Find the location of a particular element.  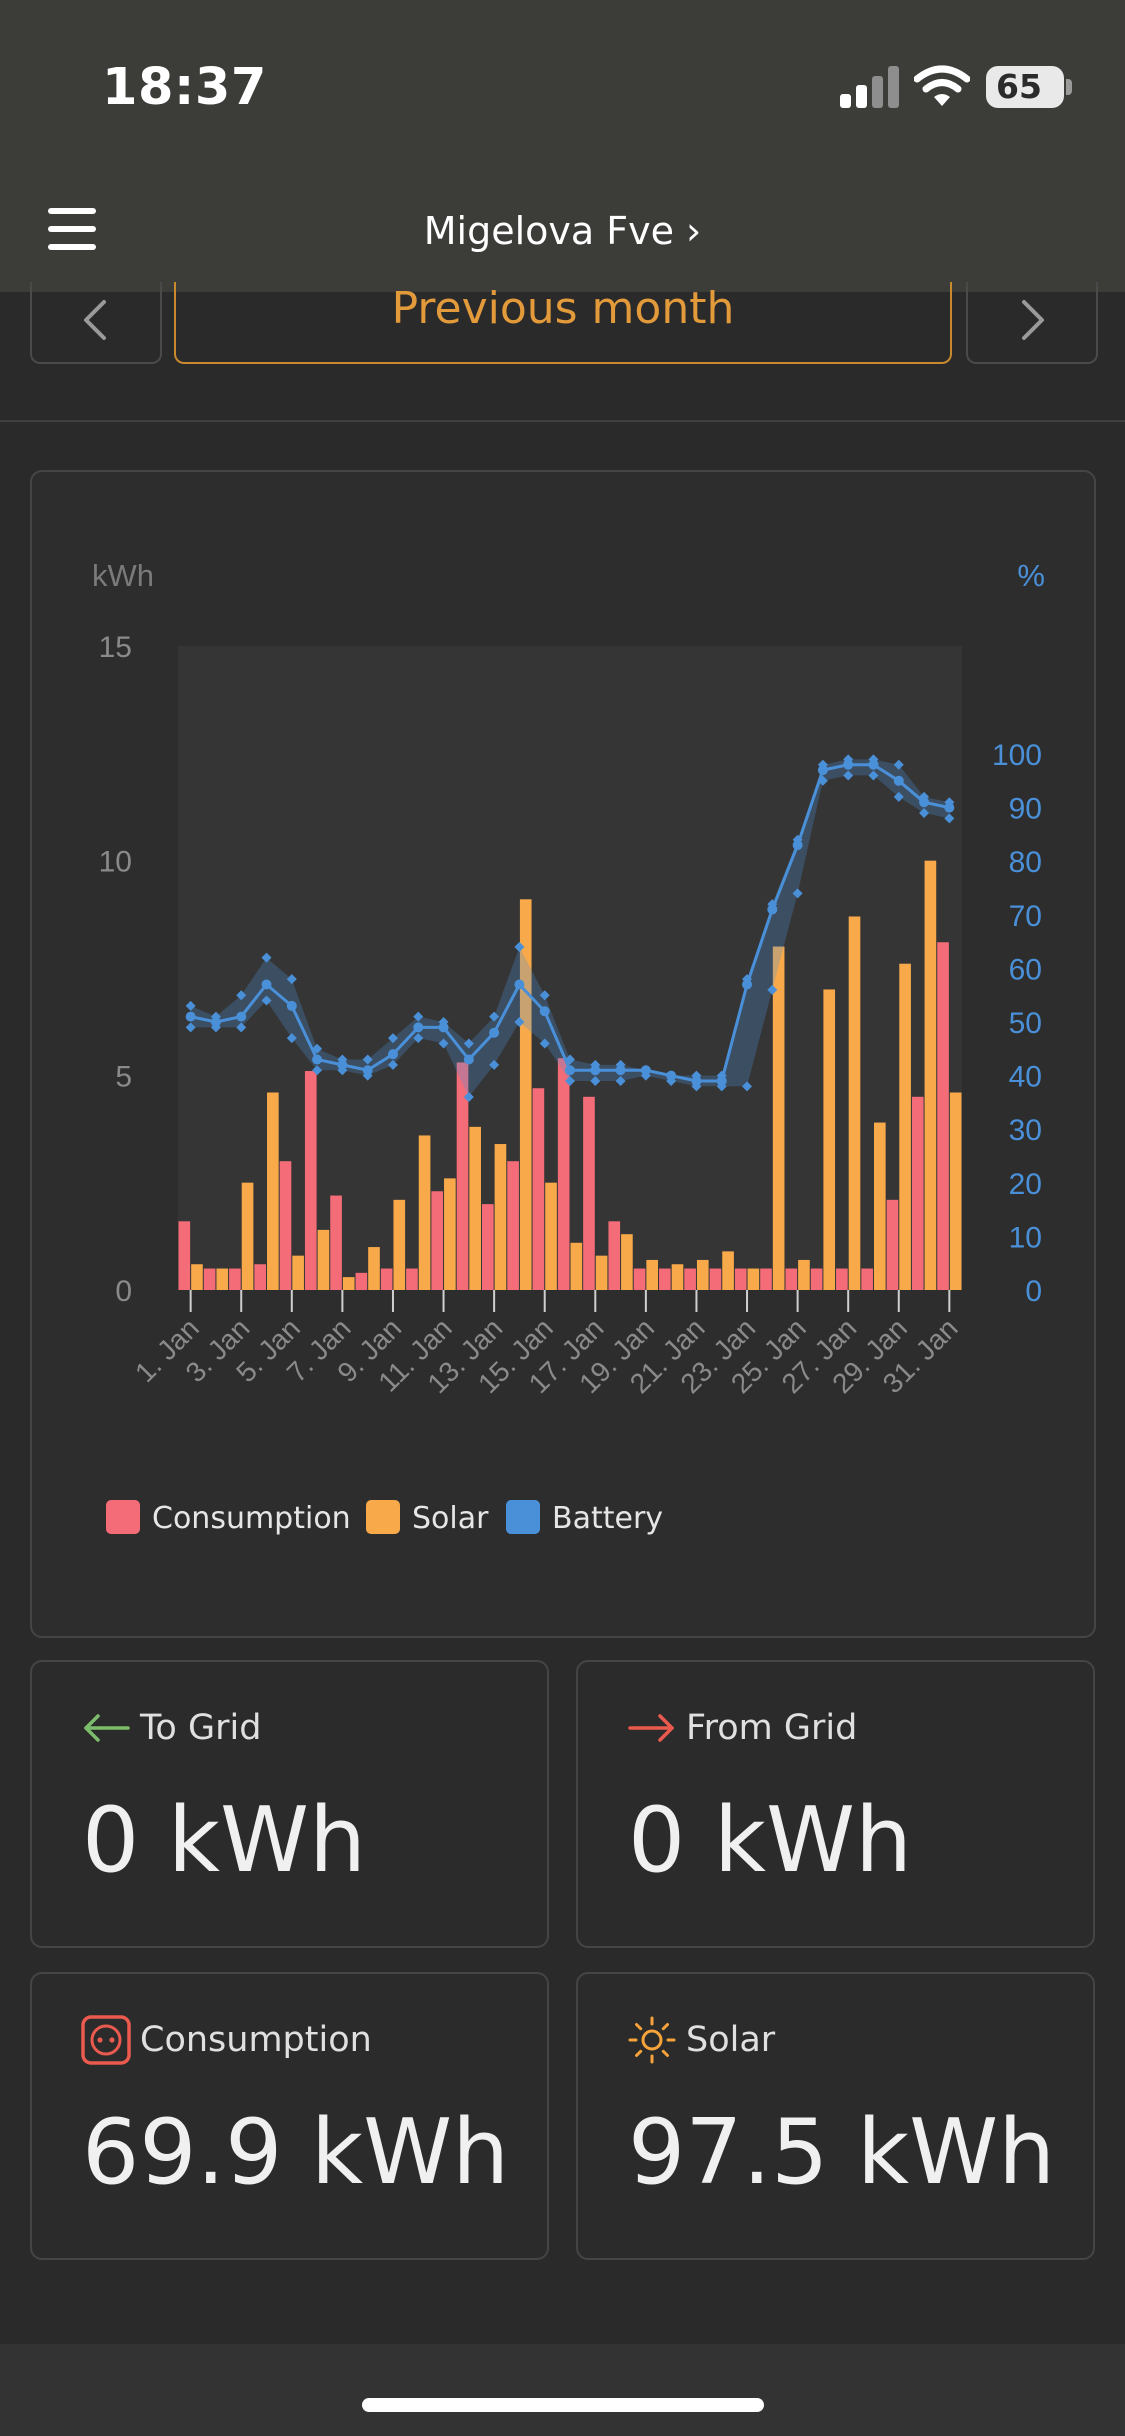

consumption-tile: Consumption 69.9 kWh is located at coordinates (289, 2116).